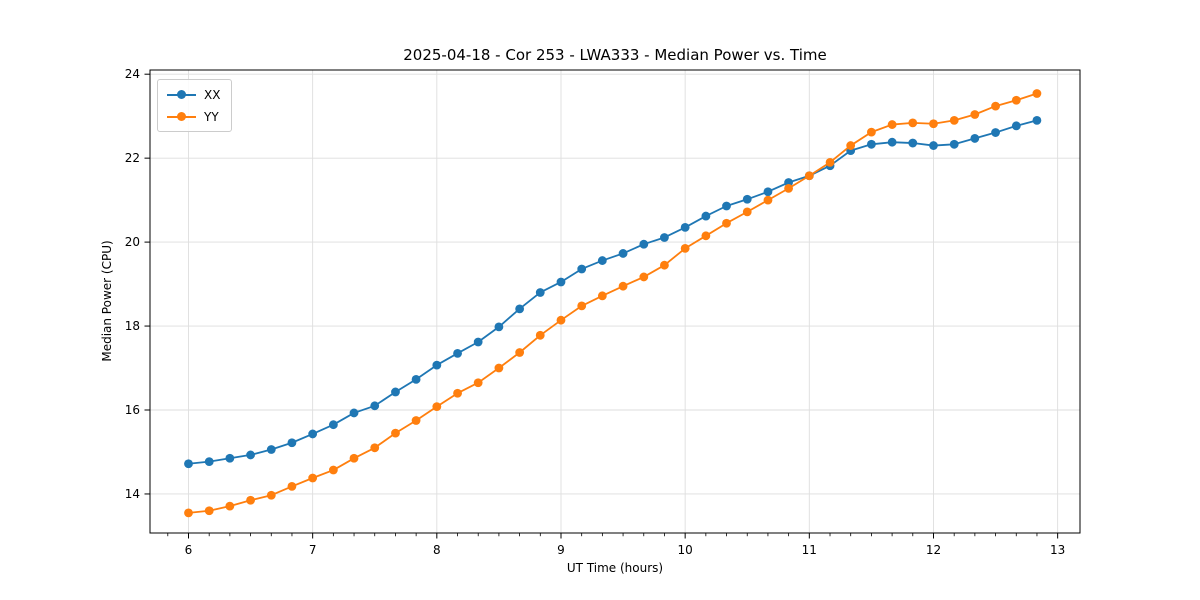  What do you see at coordinates (561, 550) in the screenshot?
I see `x-tick-label: 9` at bounding box center [561, 550].